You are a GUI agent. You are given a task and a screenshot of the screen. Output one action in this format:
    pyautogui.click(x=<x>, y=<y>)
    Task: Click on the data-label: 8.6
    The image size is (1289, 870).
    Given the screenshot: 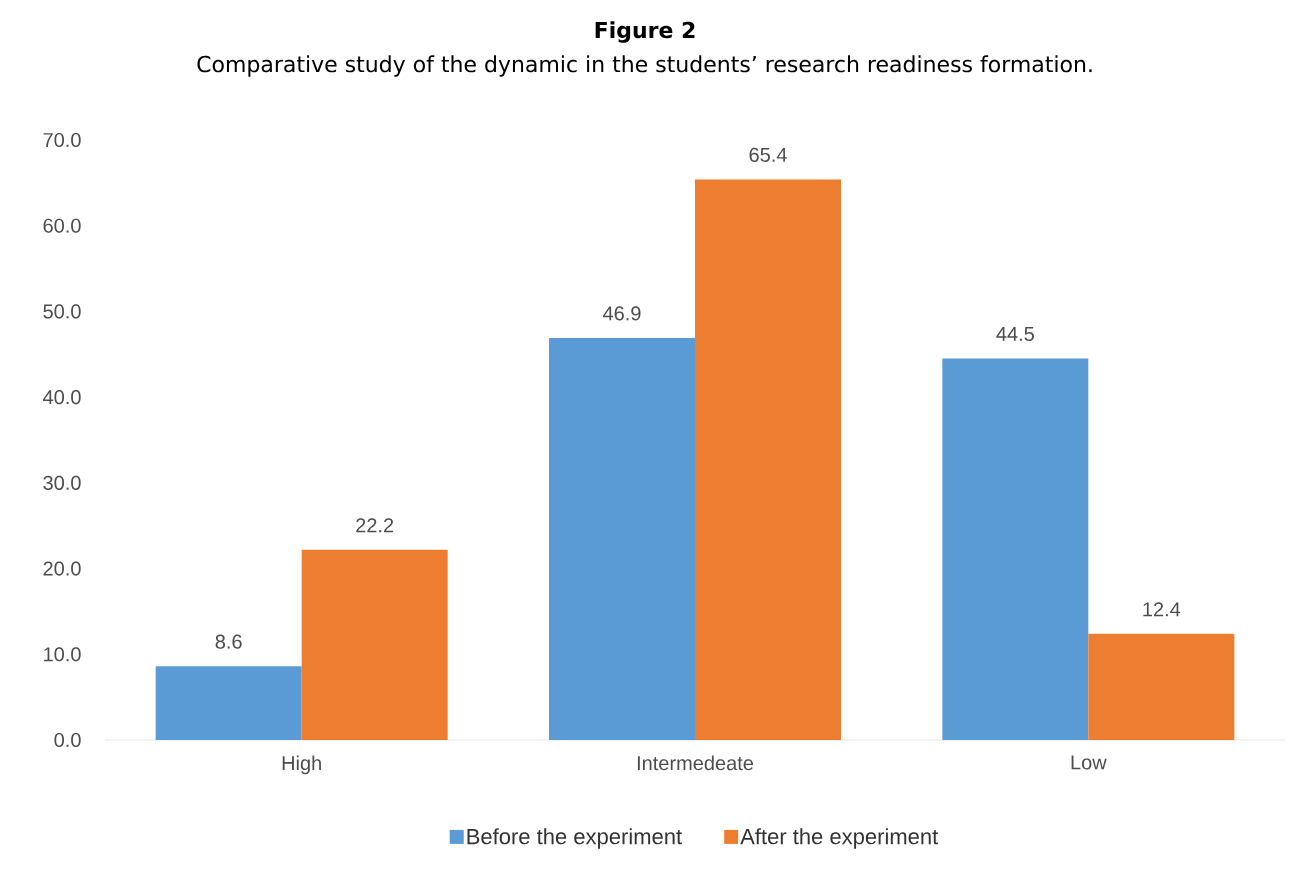 What is the action you would take?
    pyautogui.click(x=228, y=641)
    